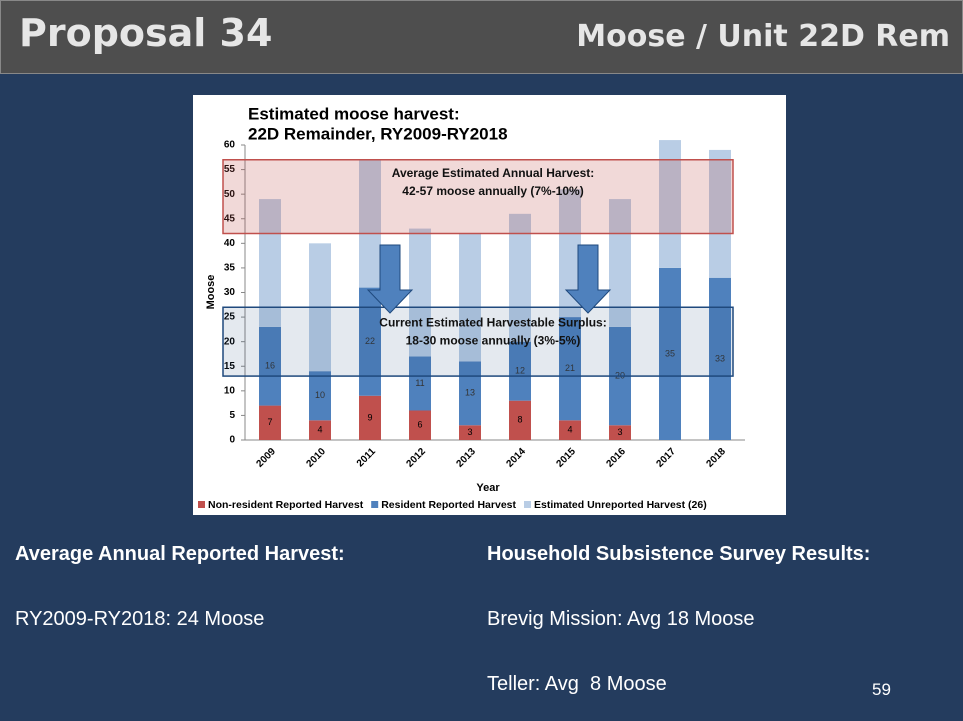 The width and height of the screenshot is (963, 721). What do you see at coordinates (666, 458) in the screenshot?
I see `x-tick-label: 2017` at bounding box center [666, 458].